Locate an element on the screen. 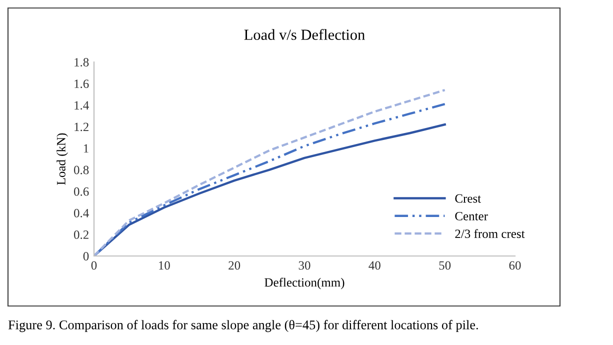 This screenshot has height=345, width=613. y-tick-label: 0.2 is located at coordinates (81, 234).